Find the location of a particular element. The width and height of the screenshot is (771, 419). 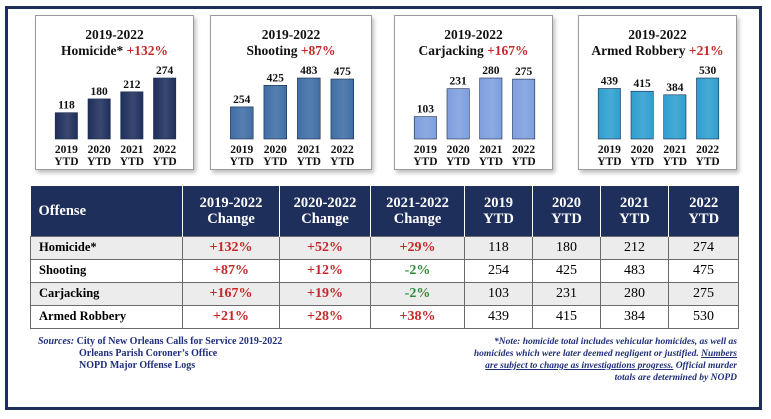

offense-cell: Shooting is located at coordinates (106, 270).